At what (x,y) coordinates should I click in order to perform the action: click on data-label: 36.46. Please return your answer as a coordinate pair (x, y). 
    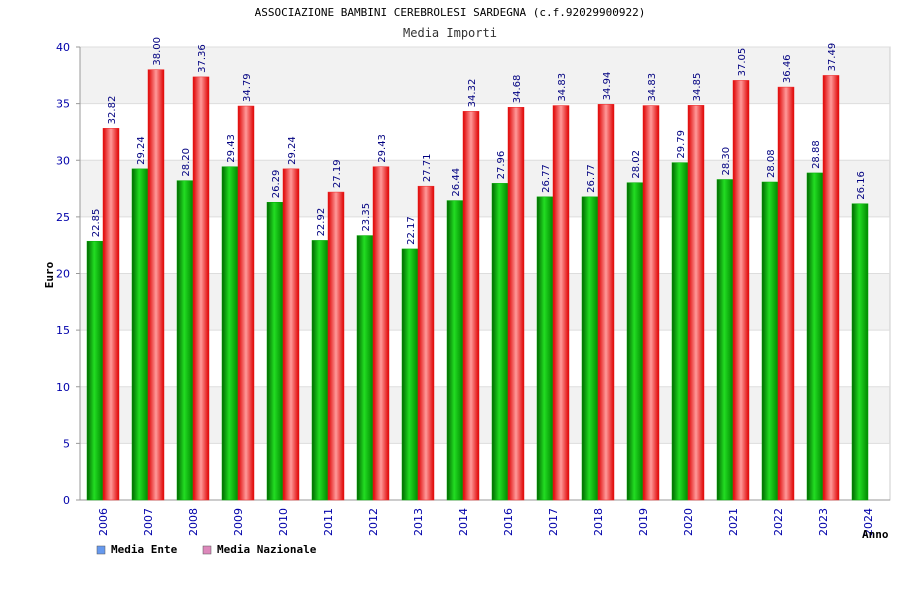
    Looking at the image, I should click on (787, 68).